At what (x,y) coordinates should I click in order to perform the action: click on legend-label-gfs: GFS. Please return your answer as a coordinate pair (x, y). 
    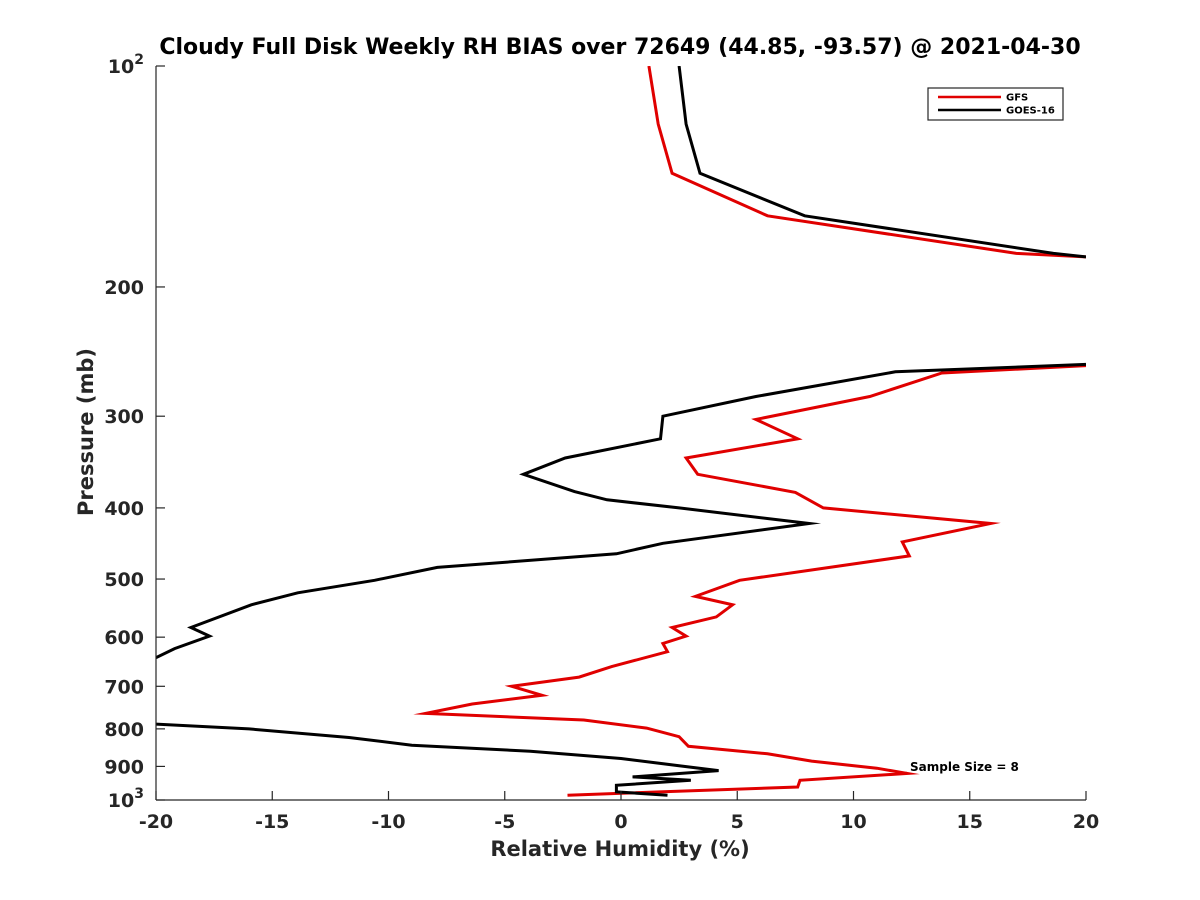
    Looking at the image, I should click on (1017, 98).